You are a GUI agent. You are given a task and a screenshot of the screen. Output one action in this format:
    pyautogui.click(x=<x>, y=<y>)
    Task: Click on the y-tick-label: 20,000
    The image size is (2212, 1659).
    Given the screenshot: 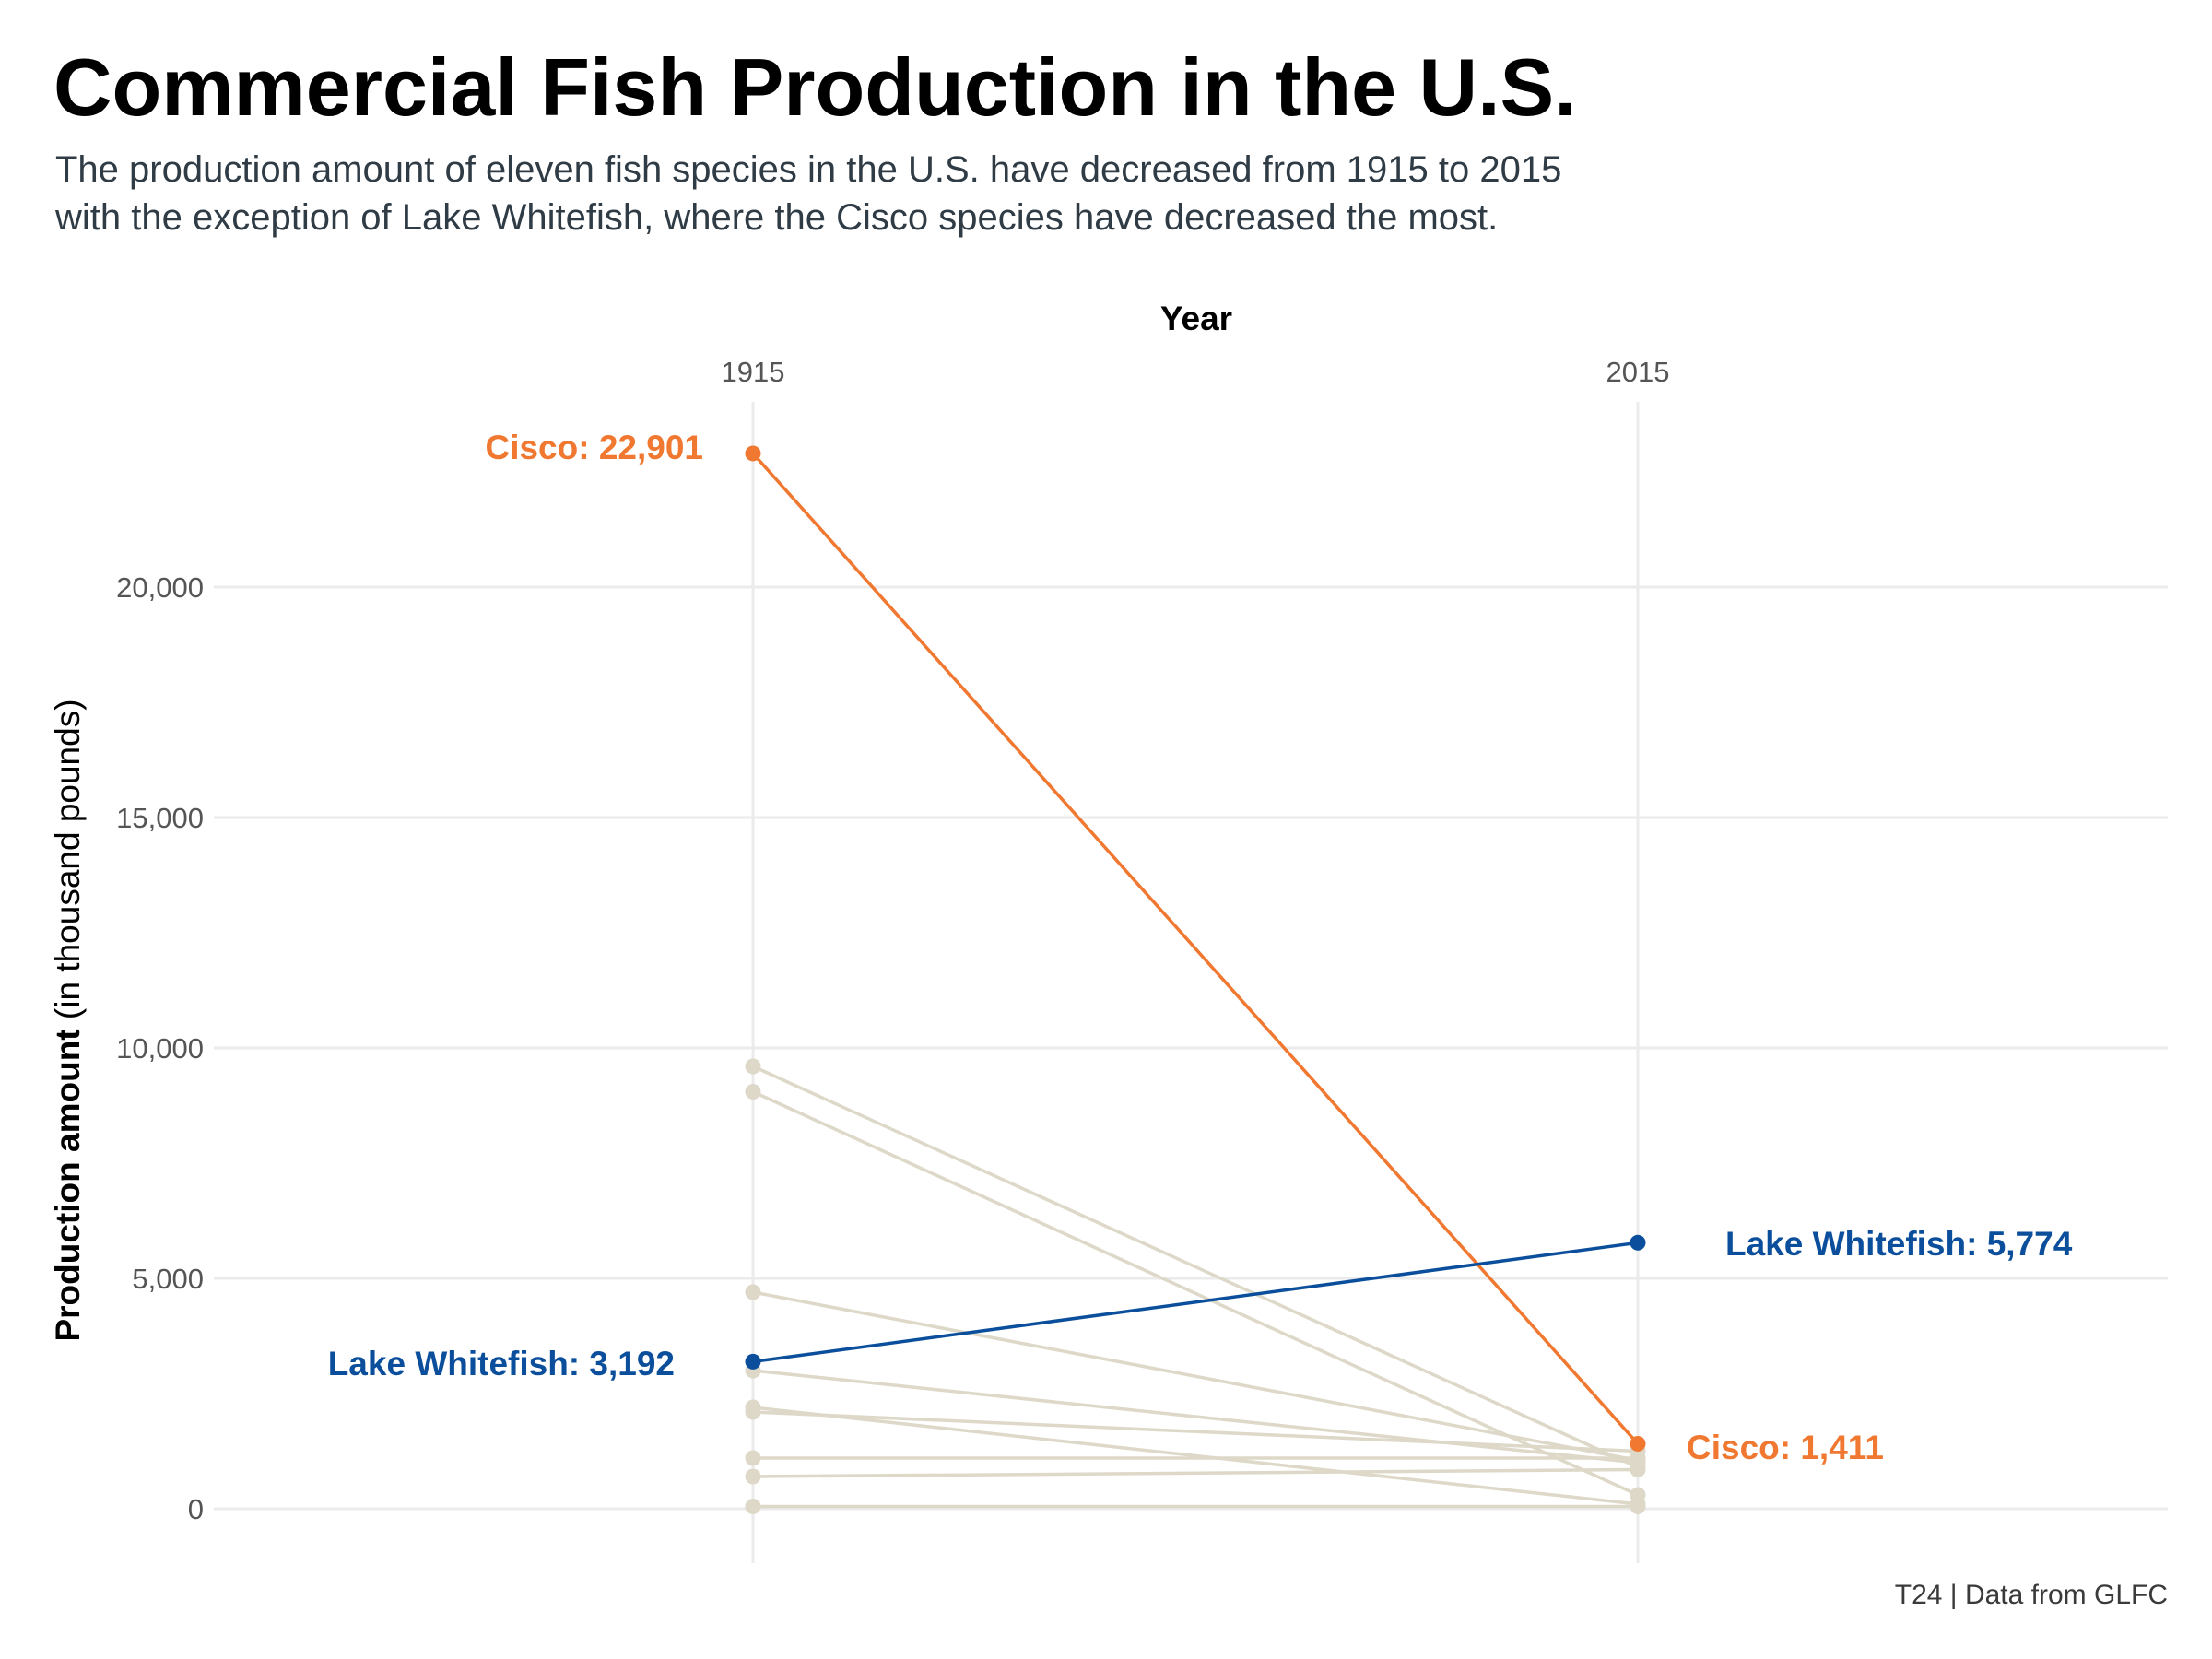 What is the action you would take?
    pyautogui.click(x=160, y=587)
    